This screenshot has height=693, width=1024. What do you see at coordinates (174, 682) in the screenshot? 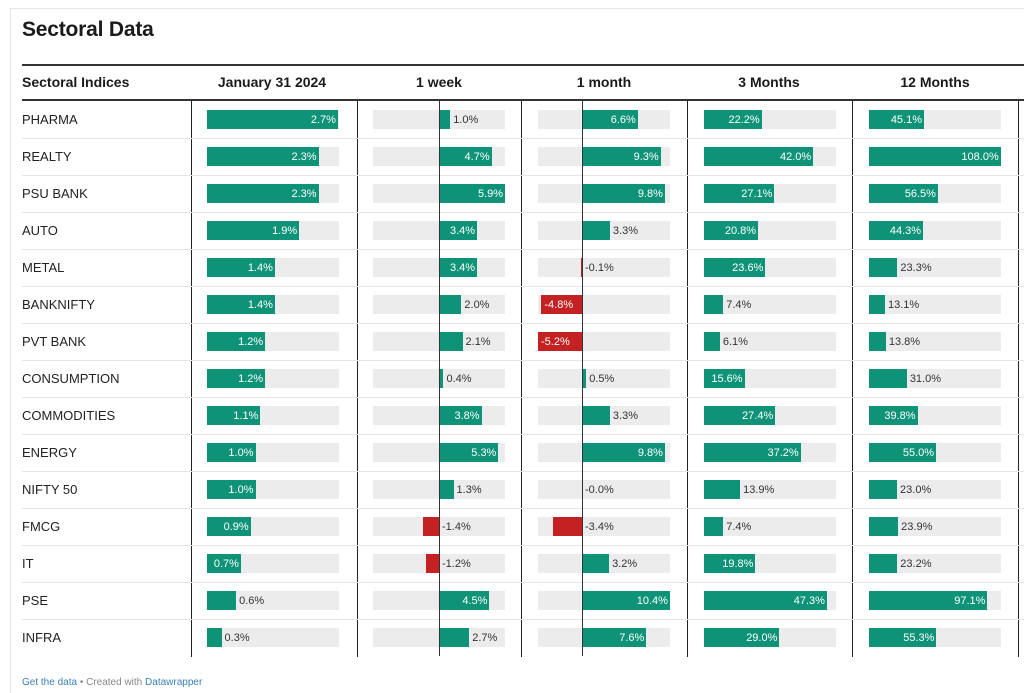
I see `datawrapper-link: Datawrapper` at bounding box center [174, 682].